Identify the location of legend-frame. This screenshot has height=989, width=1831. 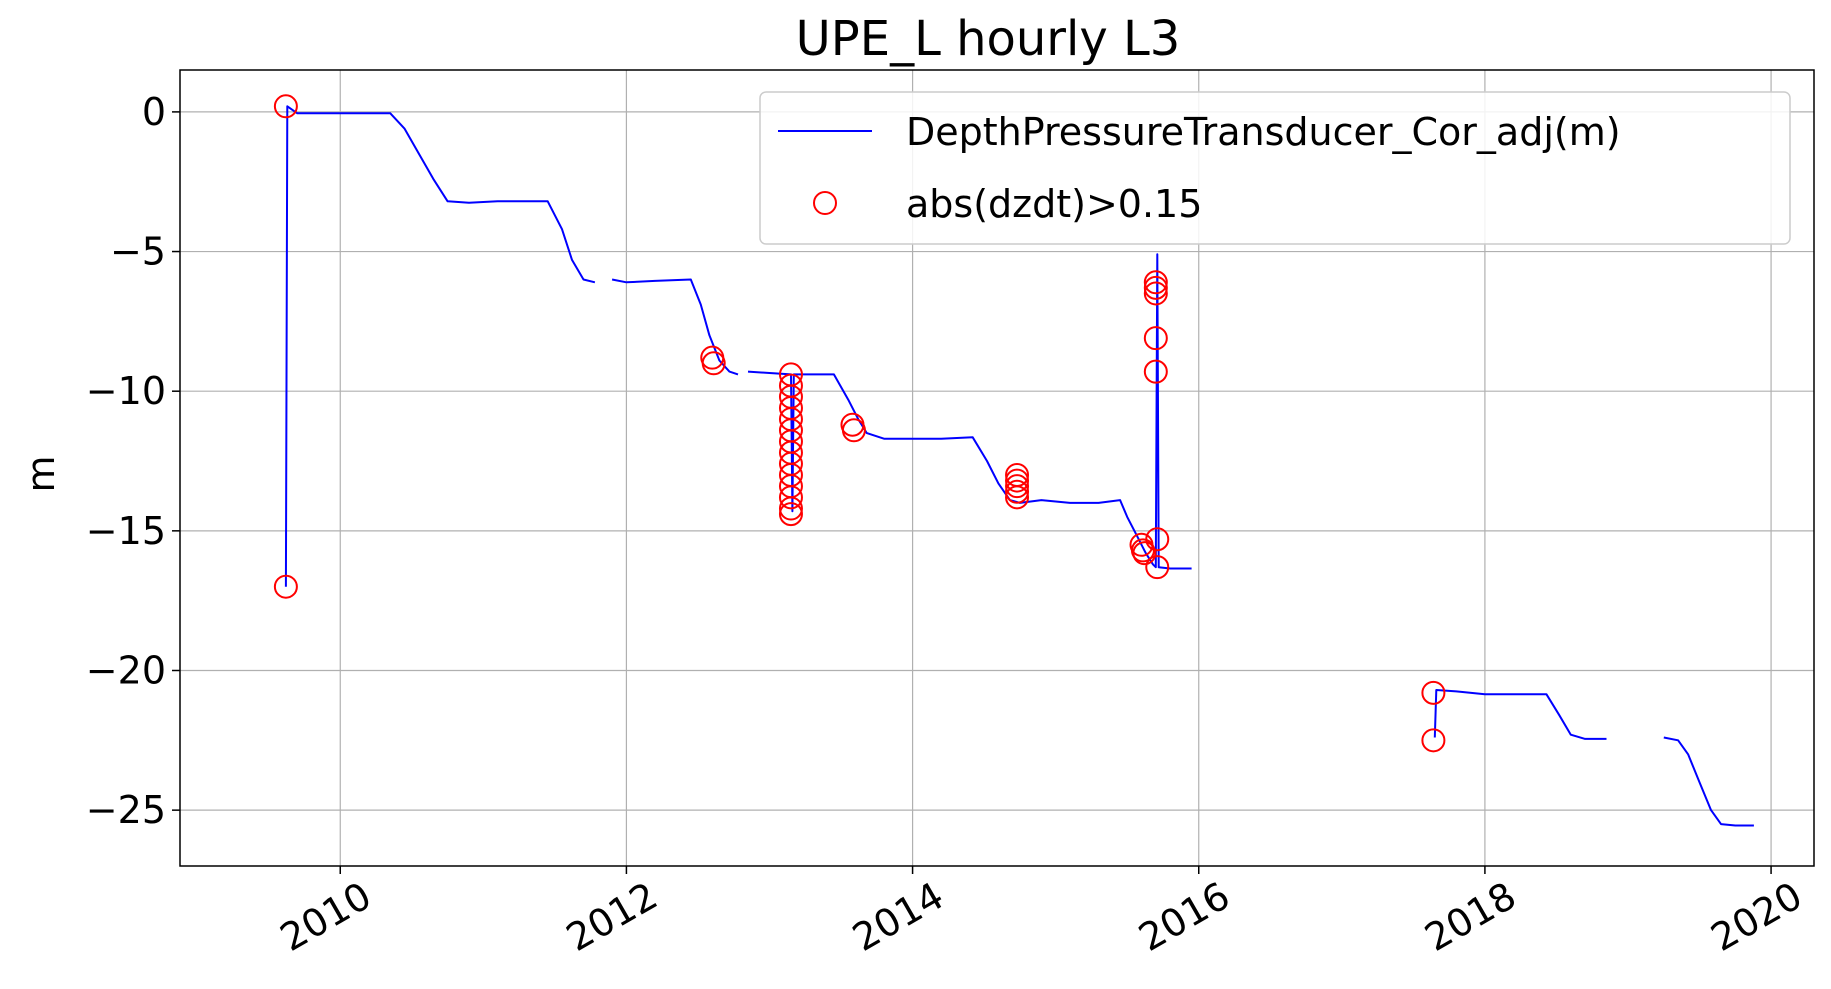
(1275, 168).